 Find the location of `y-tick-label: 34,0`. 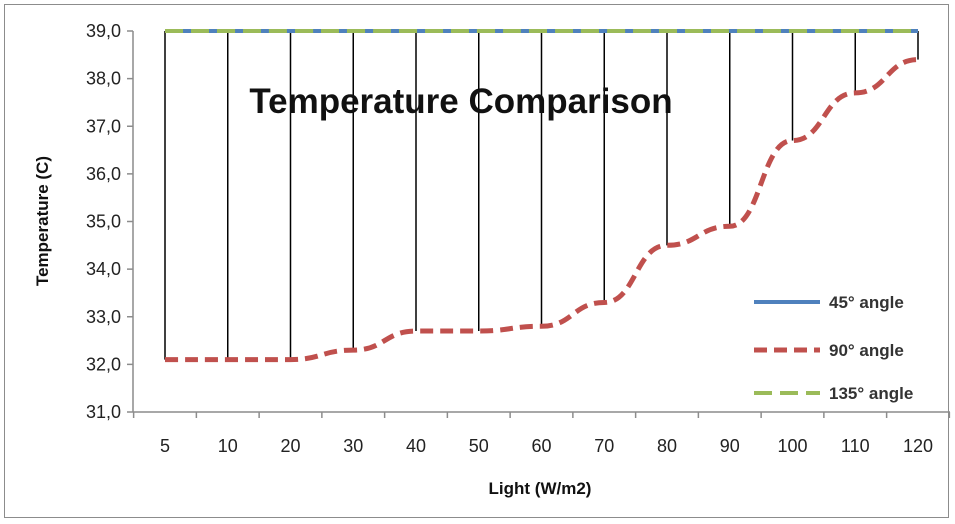

y-tick-label: 34,0 is located at coordinates (103, 269).